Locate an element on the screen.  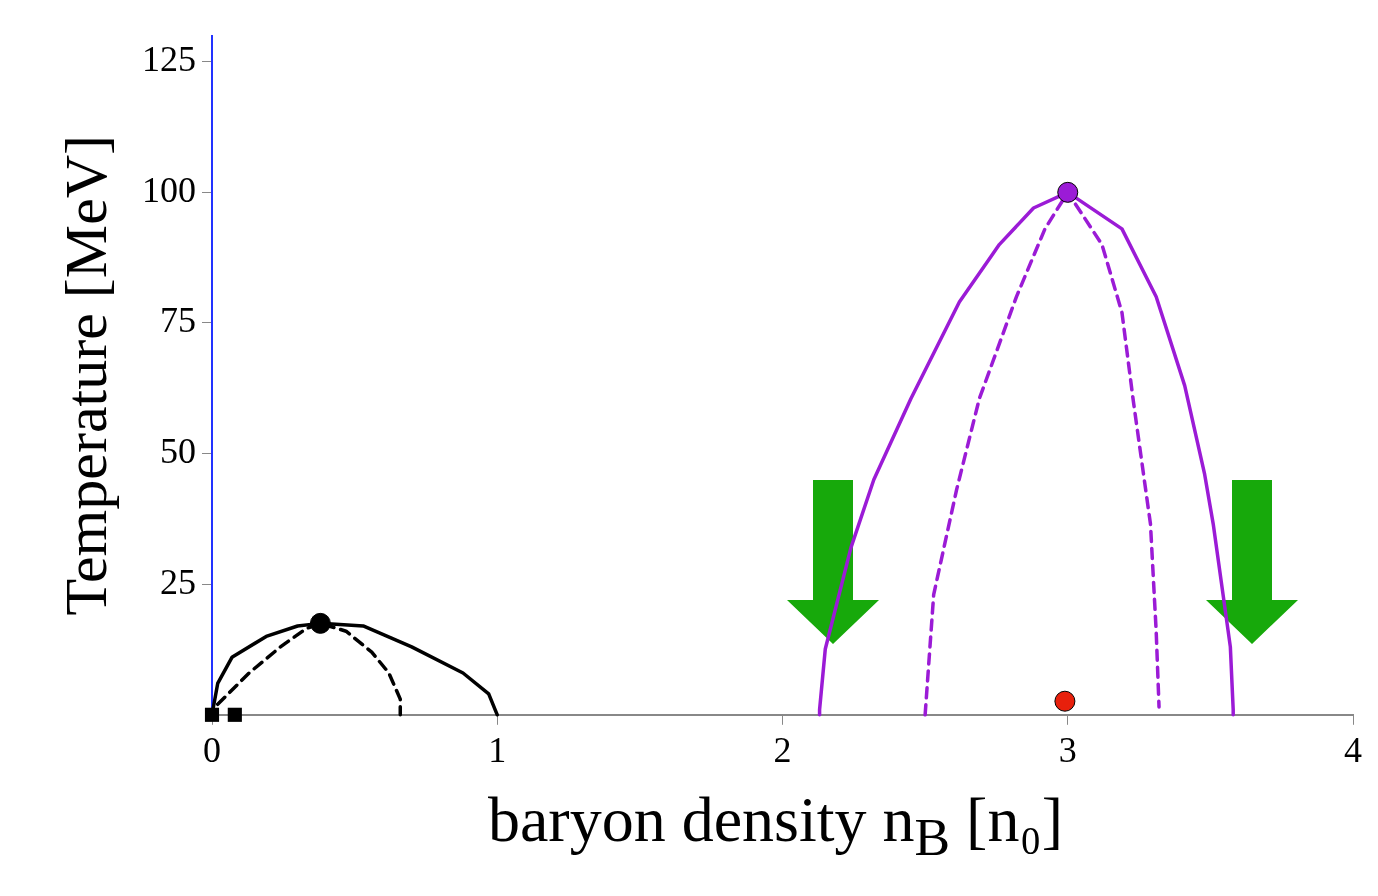
x-tick-label: 1 is located at coordinates (497, 749).